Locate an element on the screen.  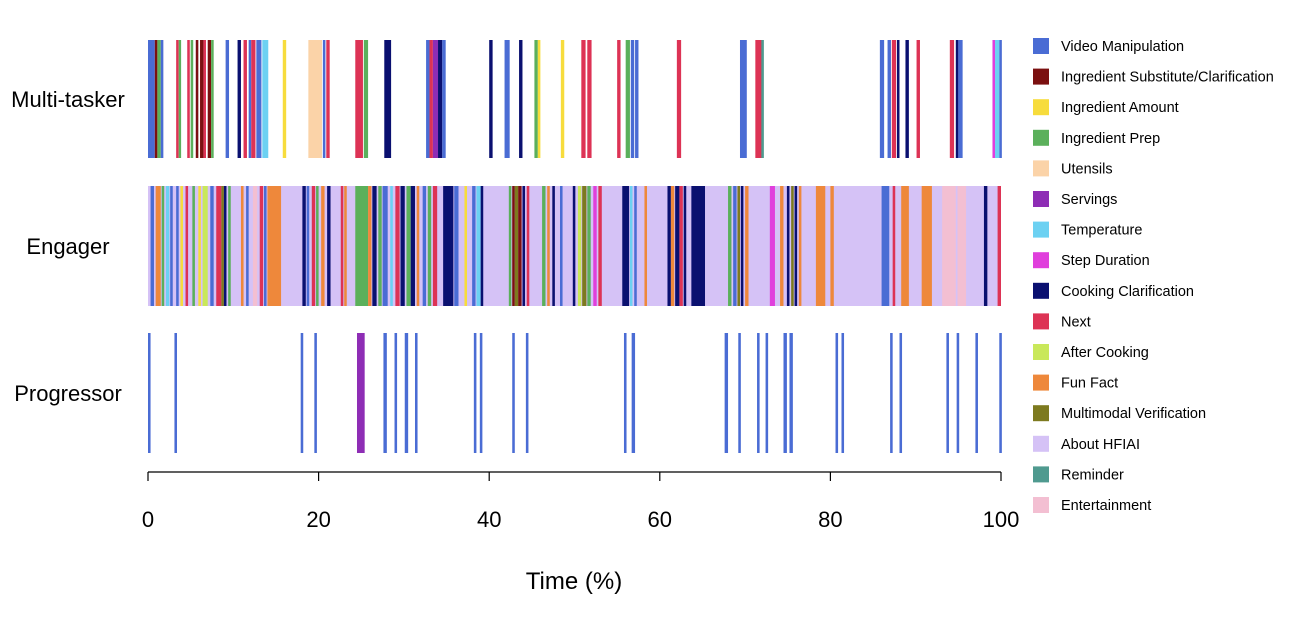
legend-item: Temperature is located at coordinates (1087, 230).